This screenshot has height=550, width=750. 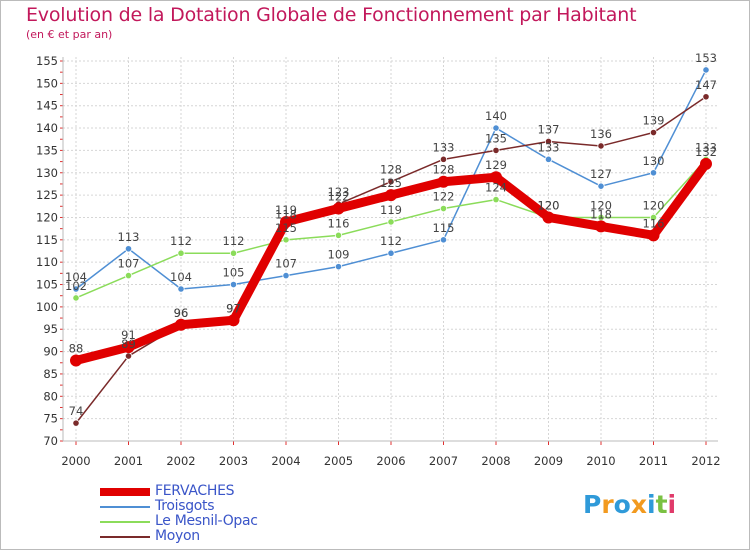 What do you see at coordinates (339, 192) in the screenshot?
I see `data-label-moyon: 123` at bounding box center [339, 192].